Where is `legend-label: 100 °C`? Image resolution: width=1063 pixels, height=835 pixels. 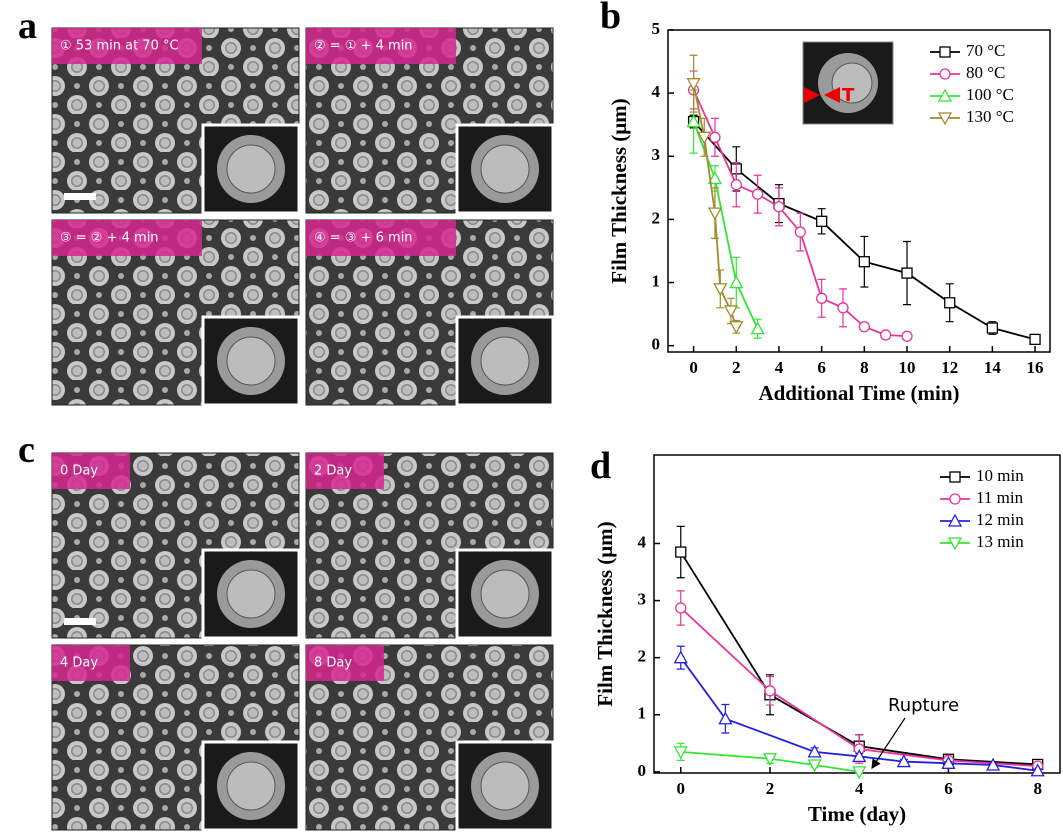 legend-label: 100 °C is located at coordinates (990, 94).